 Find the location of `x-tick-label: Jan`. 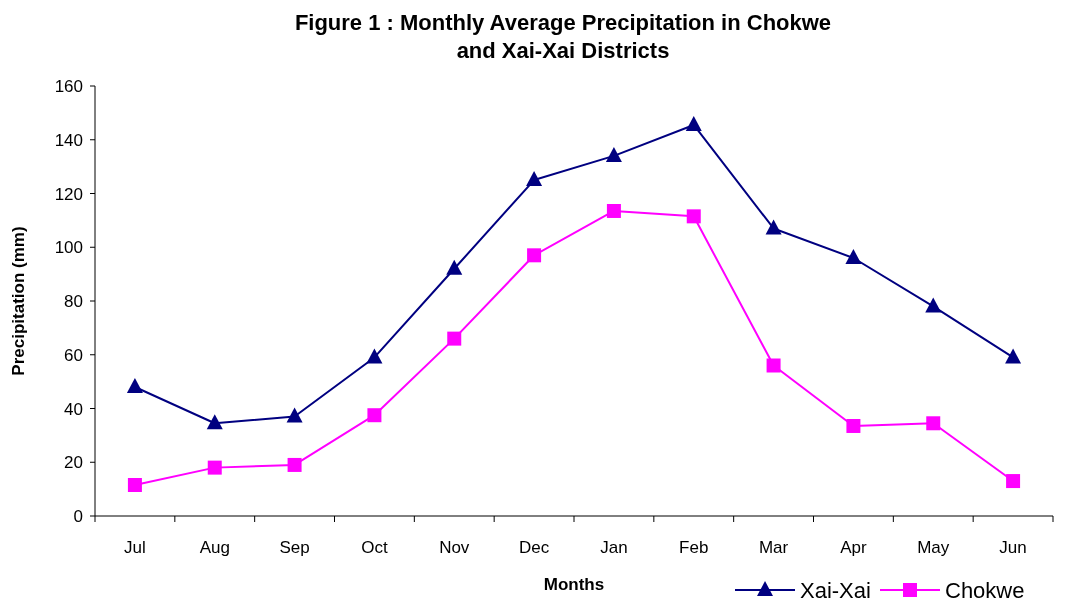

x-tick-label: Jan is located at coordinates (614, 547).